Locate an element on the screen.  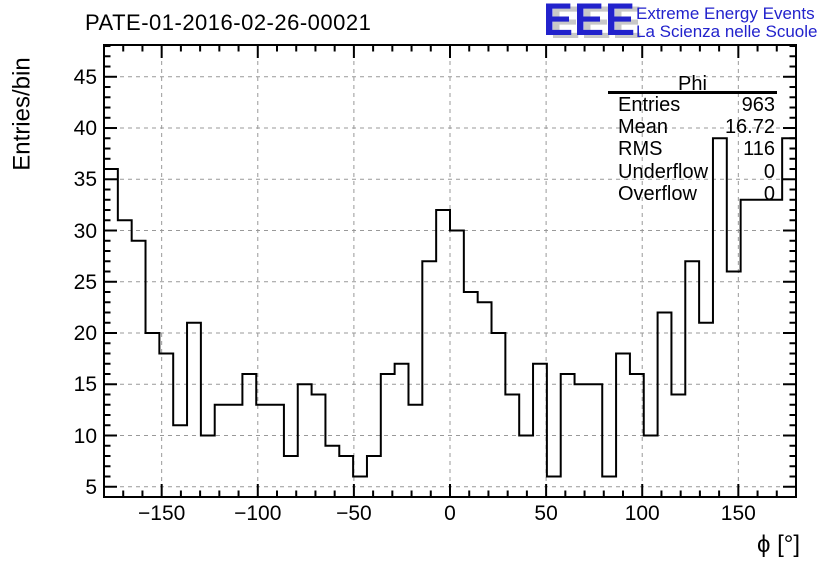
x-tick-label: −100 is located at coordinates (258, 513).